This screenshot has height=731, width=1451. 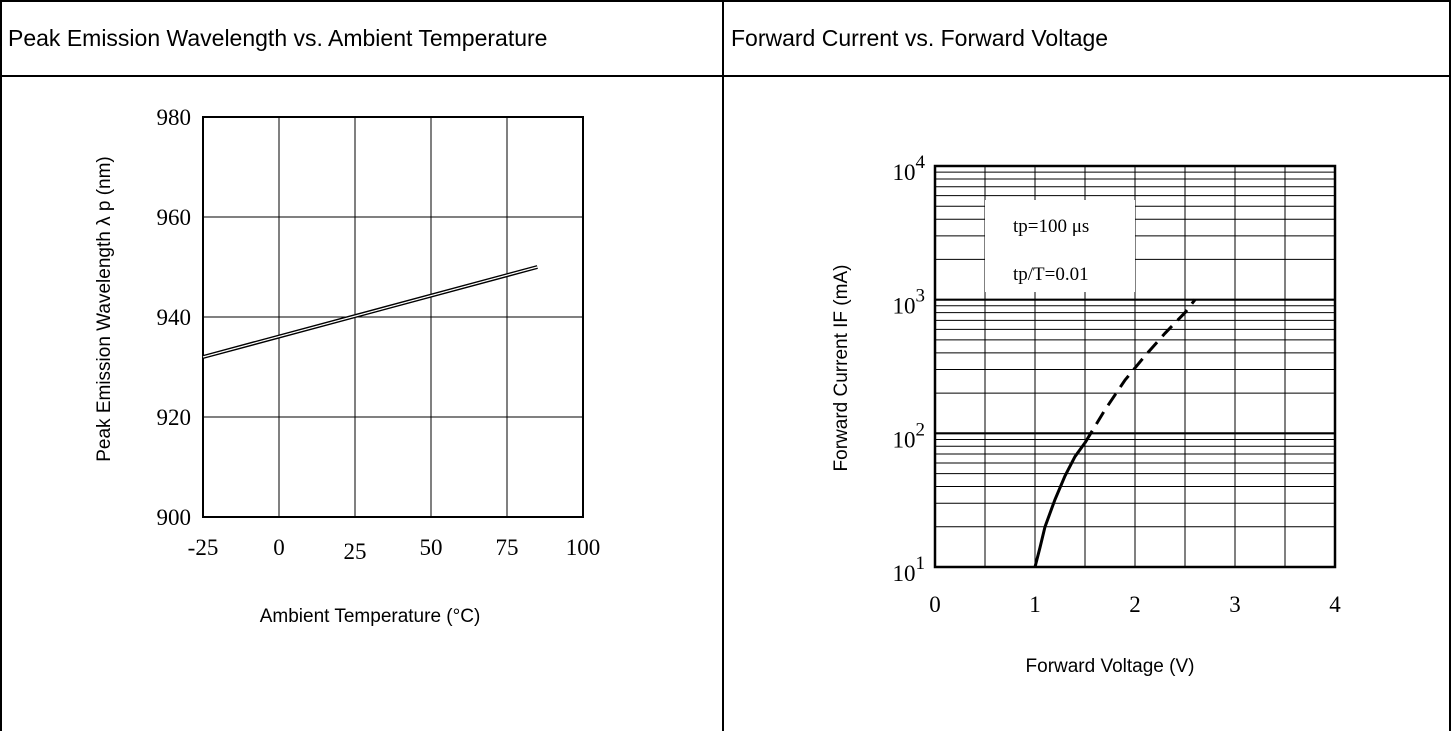 I want to click on y-axis-label: Forward Current IF (mA), so click(x=841, y=368).